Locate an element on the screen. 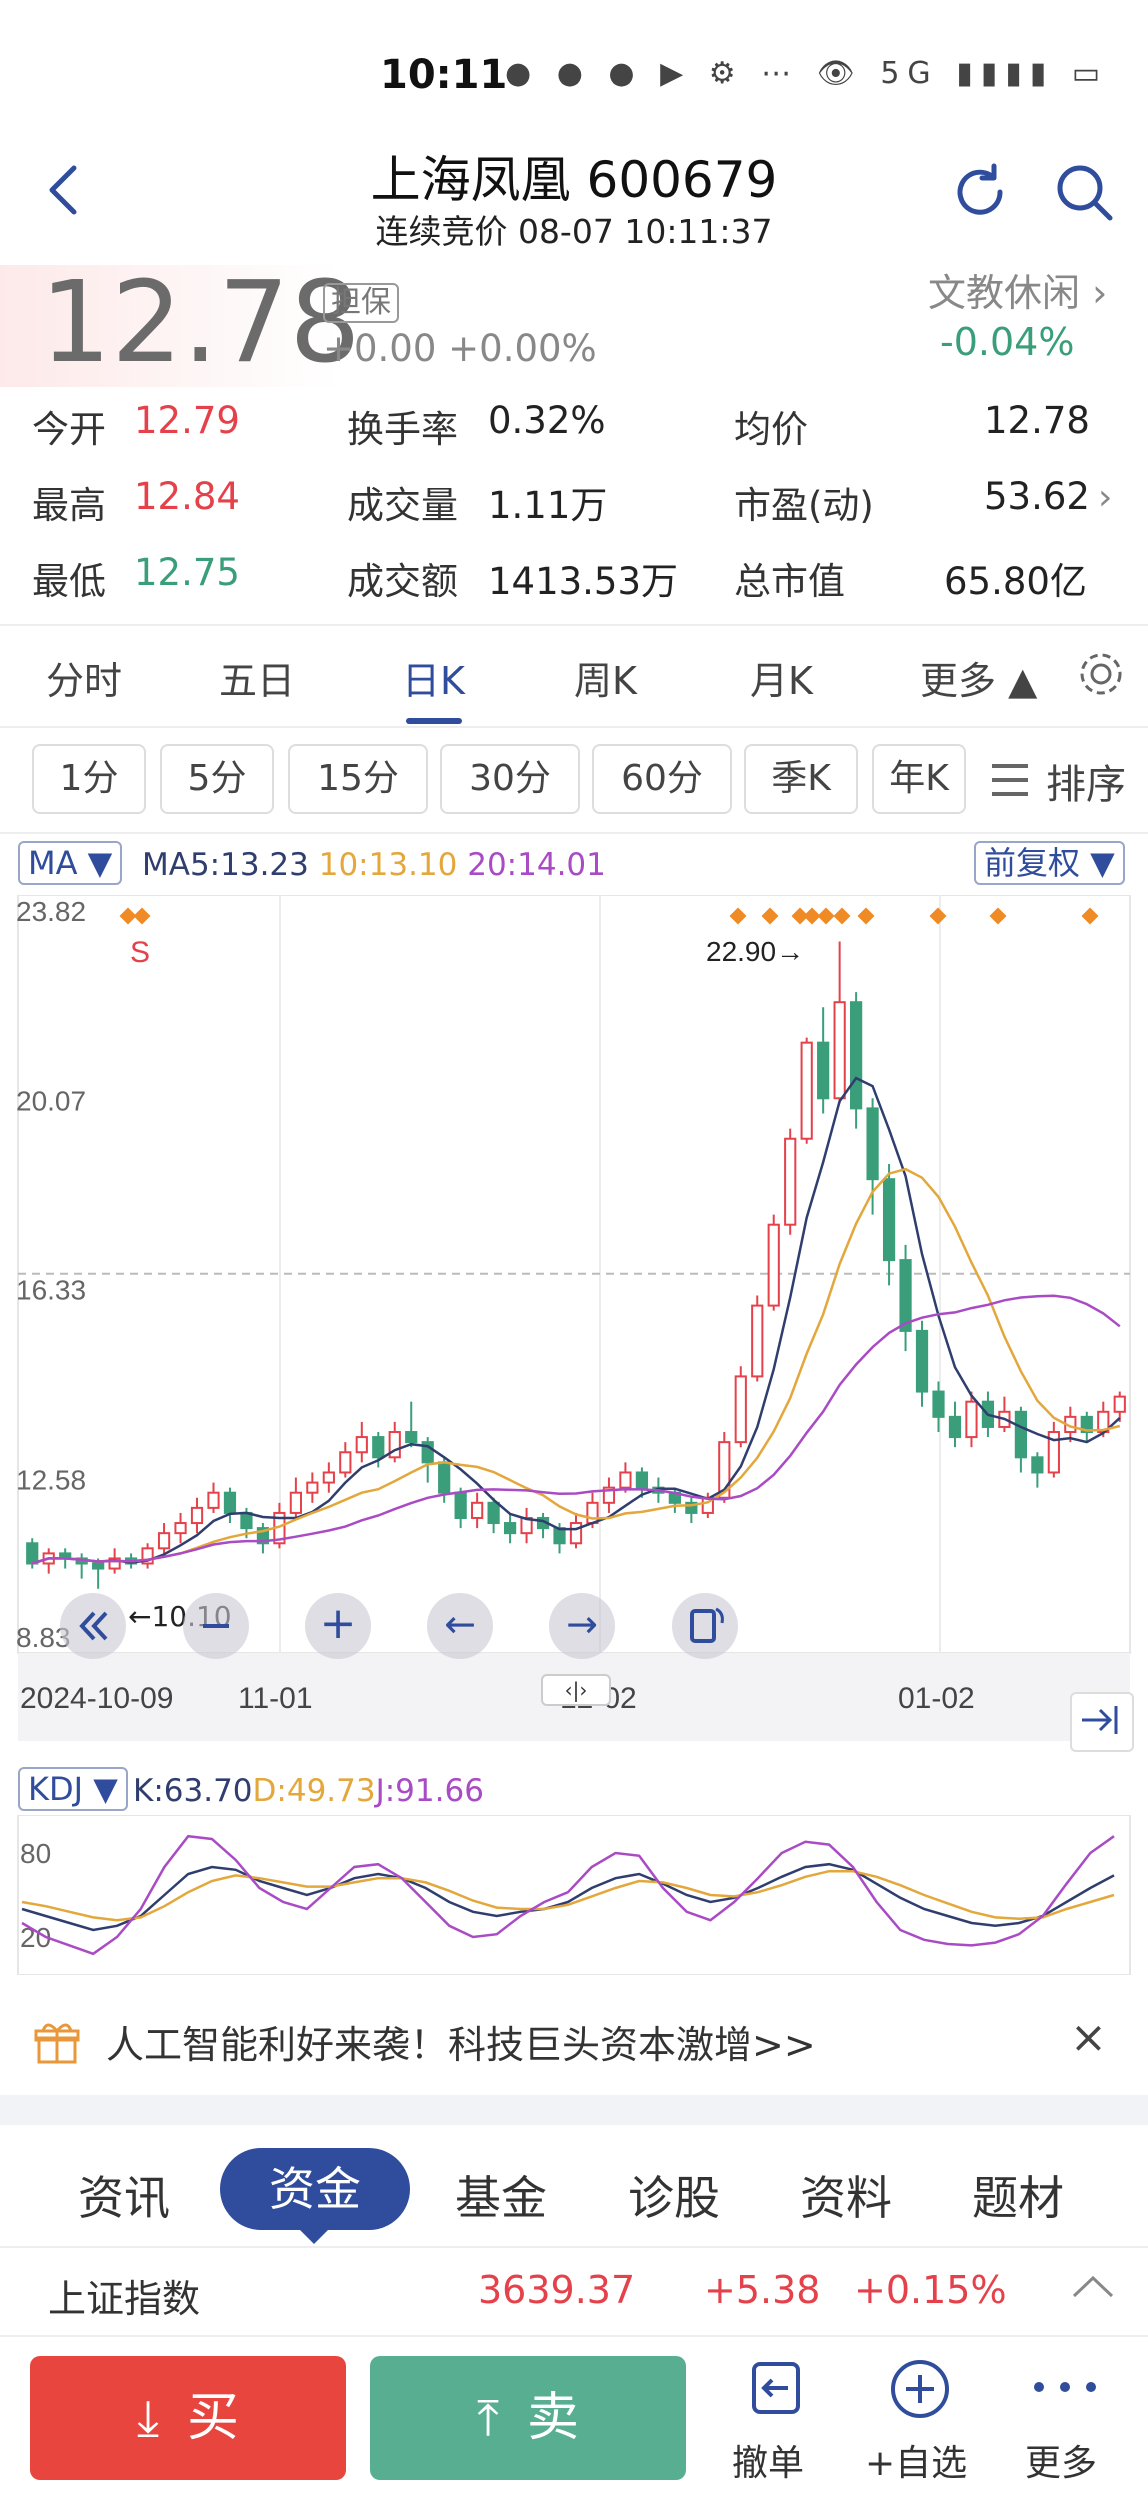 The image size is (1148, 2494). tab-diagnose: 诊股 is located at coordinates (674, 2198).